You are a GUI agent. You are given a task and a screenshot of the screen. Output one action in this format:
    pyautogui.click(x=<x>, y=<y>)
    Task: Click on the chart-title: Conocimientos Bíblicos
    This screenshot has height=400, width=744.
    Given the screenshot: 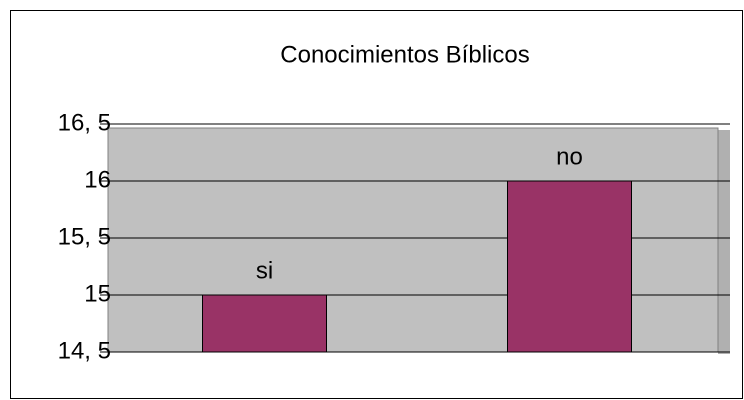 What is the action you would take?
    pyautogui.click(x=404, y=54)
    